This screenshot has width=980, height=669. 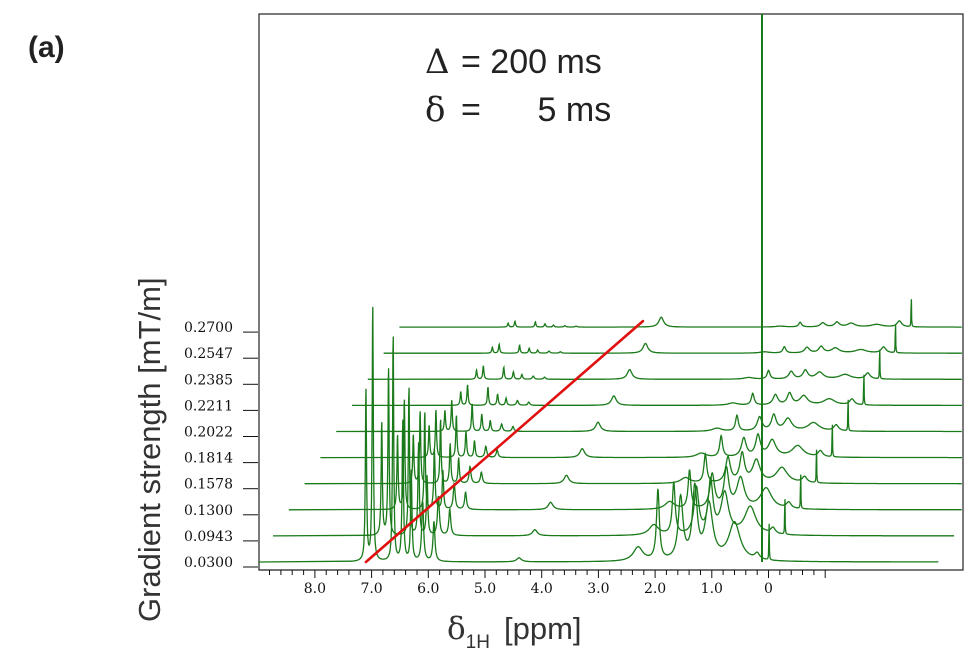 What do you see at coordinates (680, 313) in the screenshot?
I see `spectrum-trace-0.2700` at bounding box center [680, 313].